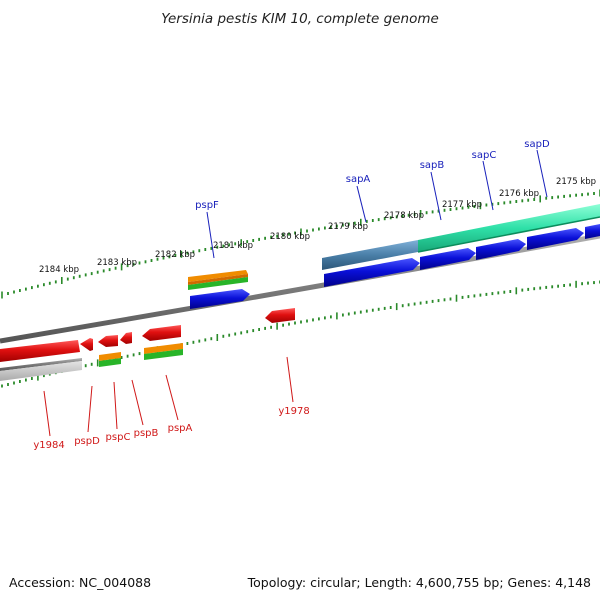 The height and width of the screenshot is (600, 600). Describe the element at coordinates (280, 315) in the screenshot. I see `y1978-cds-arrow` at that location.